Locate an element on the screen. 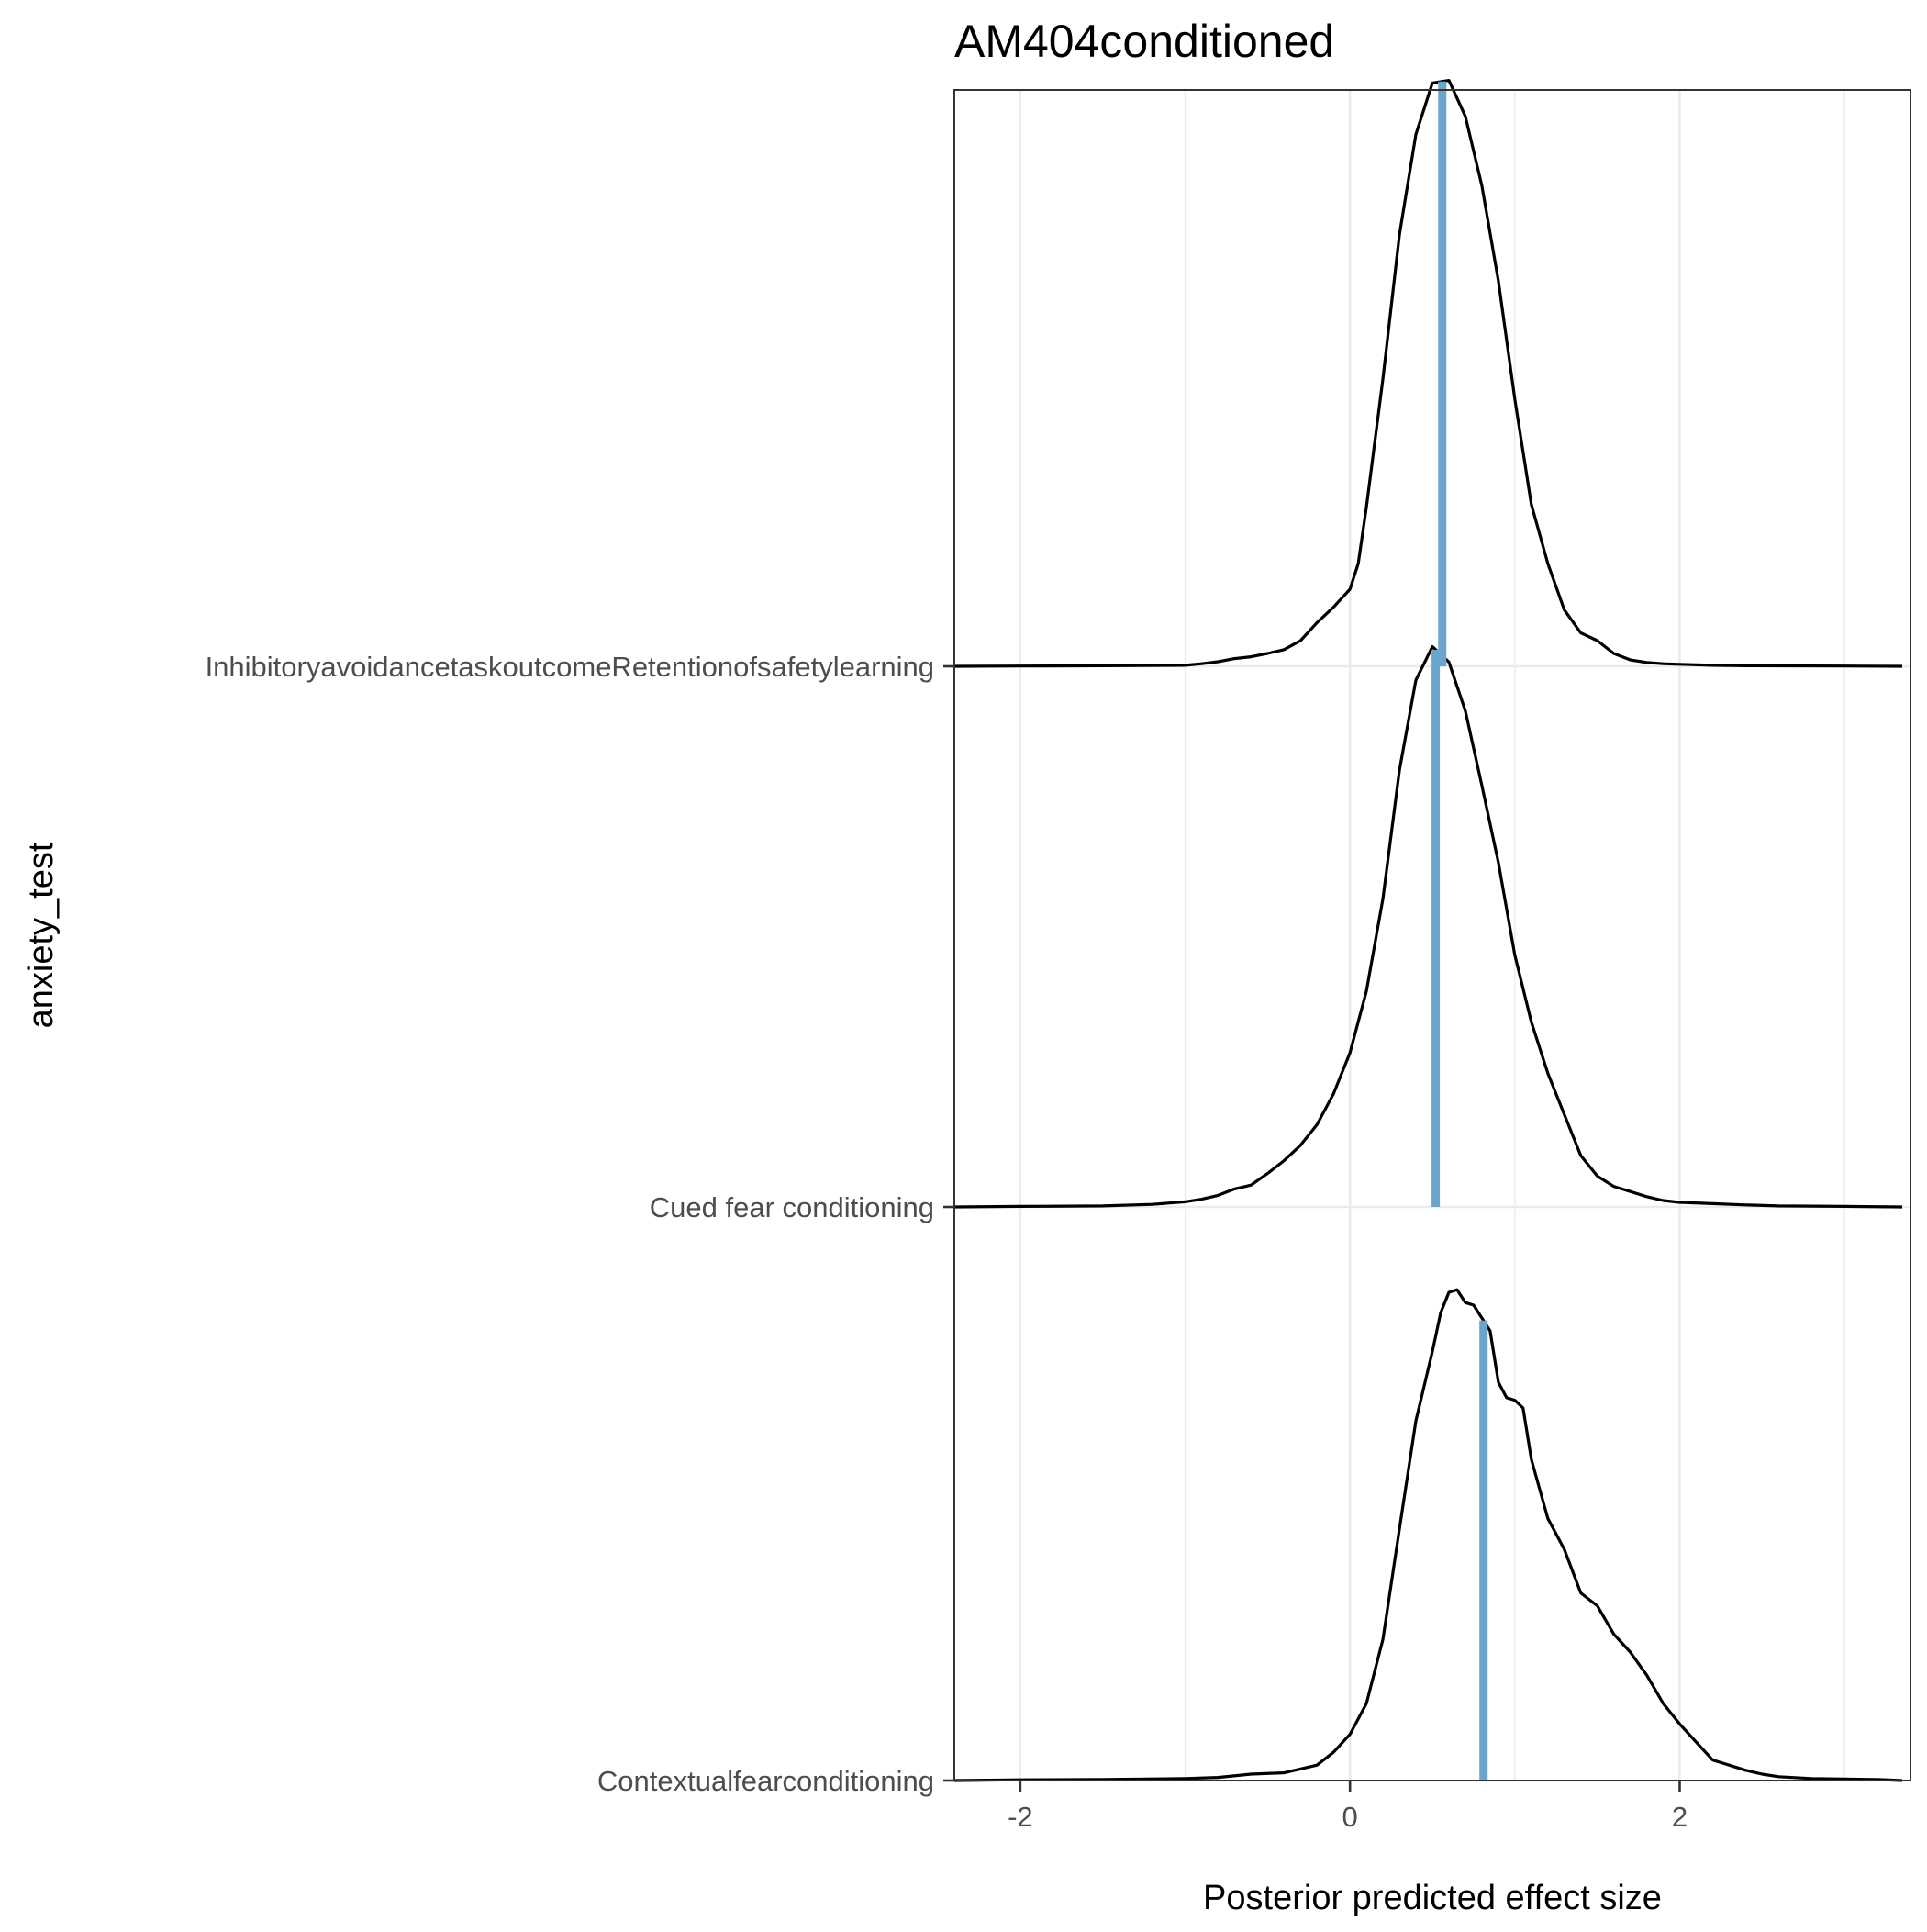 Image resolution: width=1927 pixels, height=1932 pixels. y-axis-title: anxiety_test is located at coordinates (41, 935).